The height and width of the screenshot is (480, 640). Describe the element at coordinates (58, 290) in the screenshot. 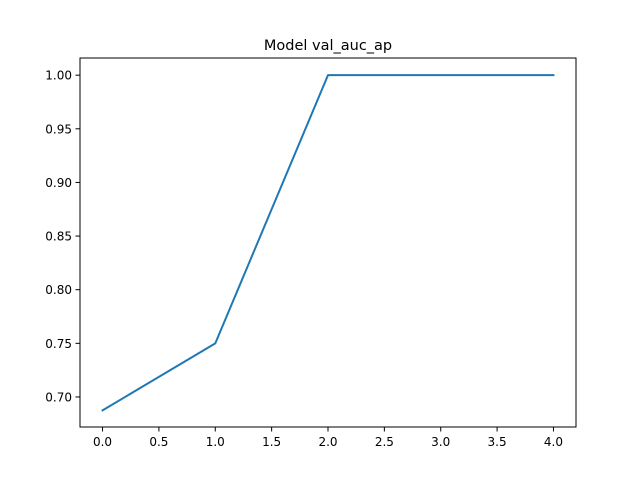

I see `y-tick-label: 0.80` at that location.